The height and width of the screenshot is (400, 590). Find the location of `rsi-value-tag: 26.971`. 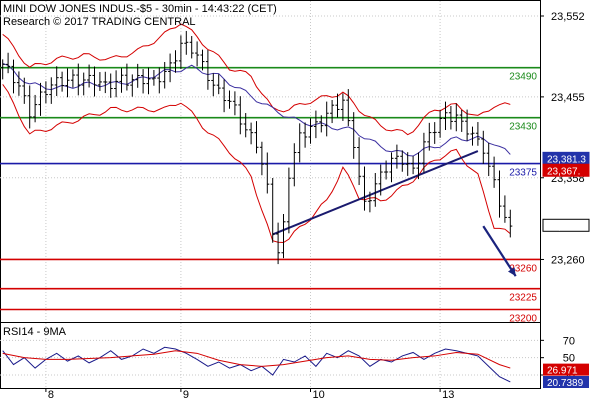

rsi-value-tag: 26.971 is located at coordinates (566, 370).